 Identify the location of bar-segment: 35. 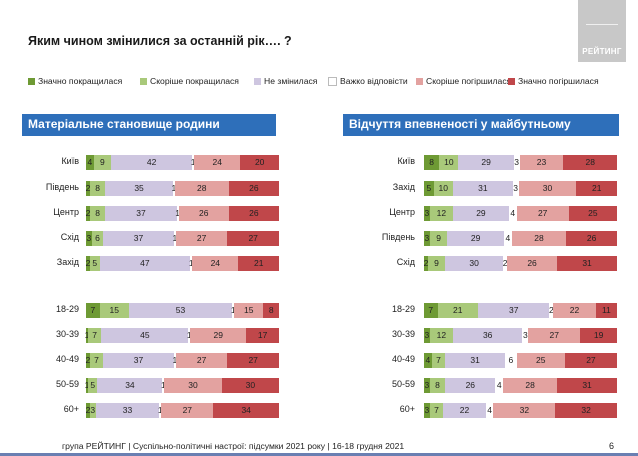
(139, 188).